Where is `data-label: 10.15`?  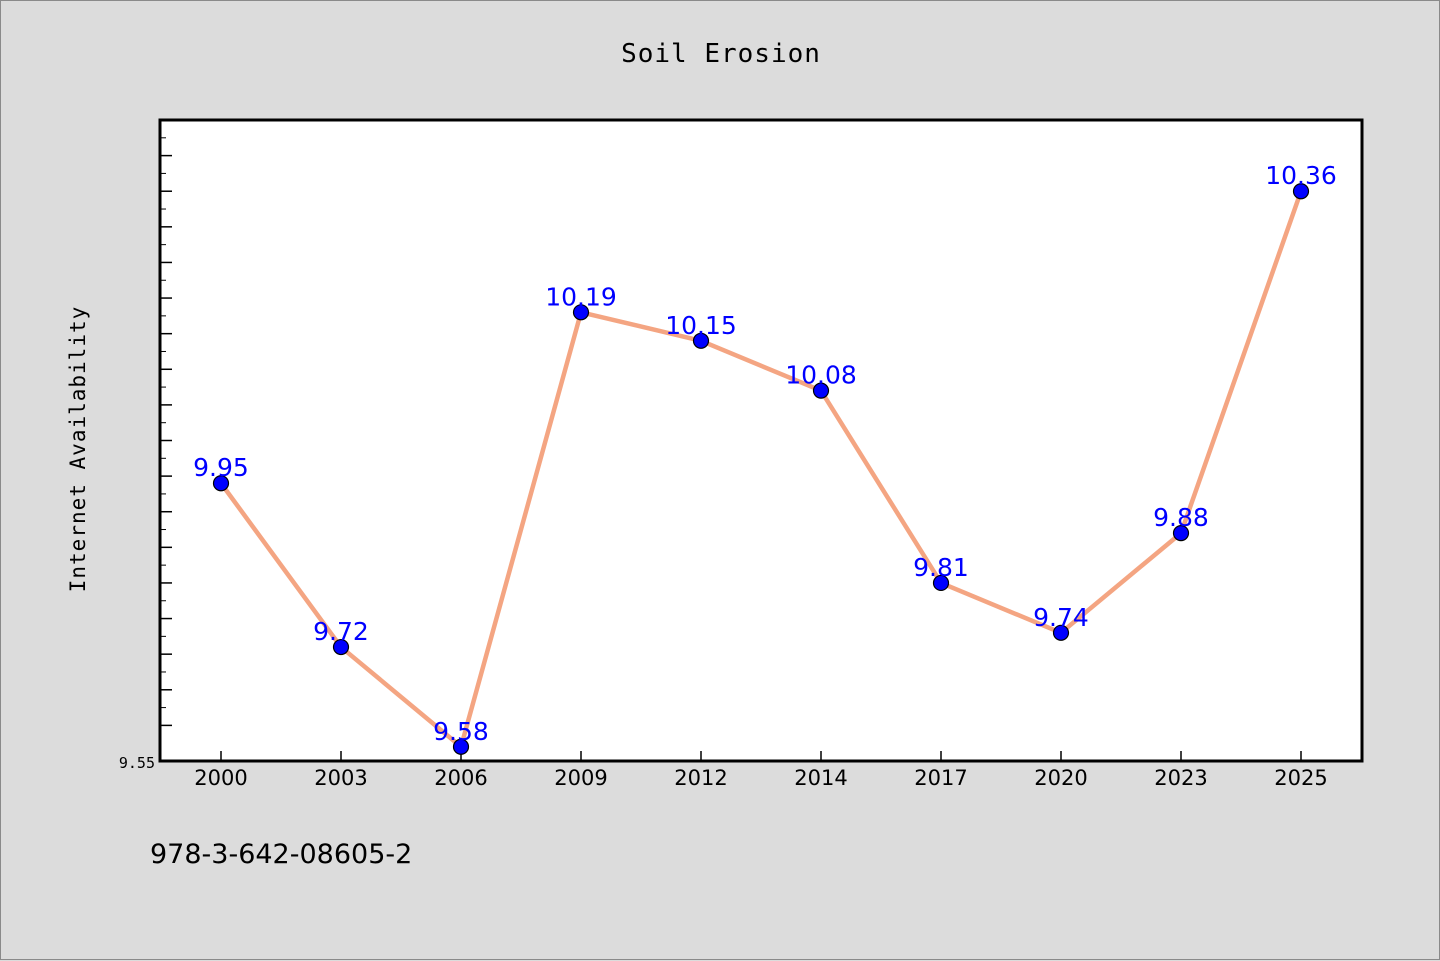 data-label: 10.15 is located at coordinates (701, 325).